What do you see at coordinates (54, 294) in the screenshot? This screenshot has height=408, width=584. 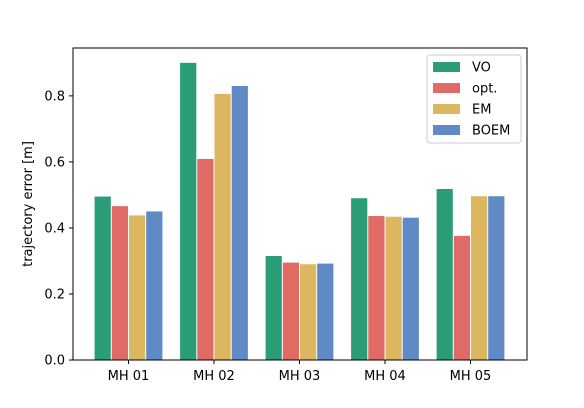 I see `y-tick-label: 0.2` at bounding box center [54, 294].